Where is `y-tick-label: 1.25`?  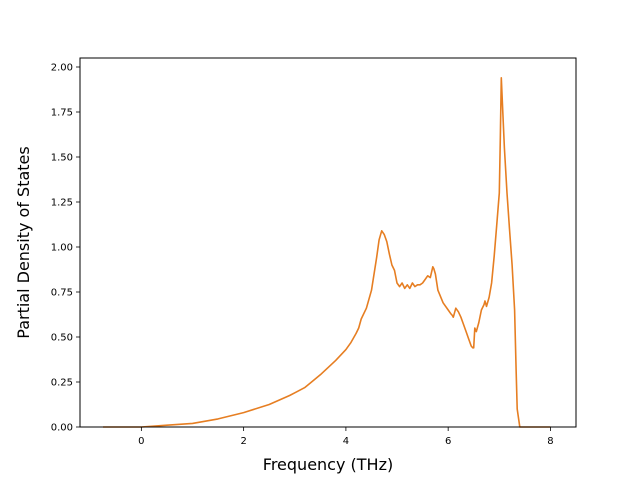 y-tick-label: 1.25 is located at coordinates (62, 203).